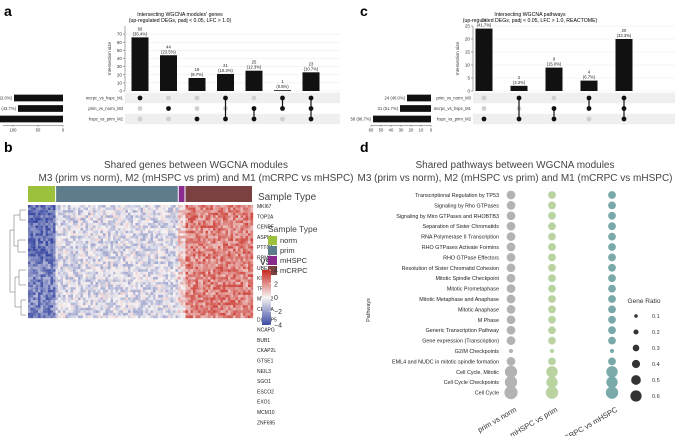 The image size is (685, 436). I want to click on intersection-bar, so click(624, 65).